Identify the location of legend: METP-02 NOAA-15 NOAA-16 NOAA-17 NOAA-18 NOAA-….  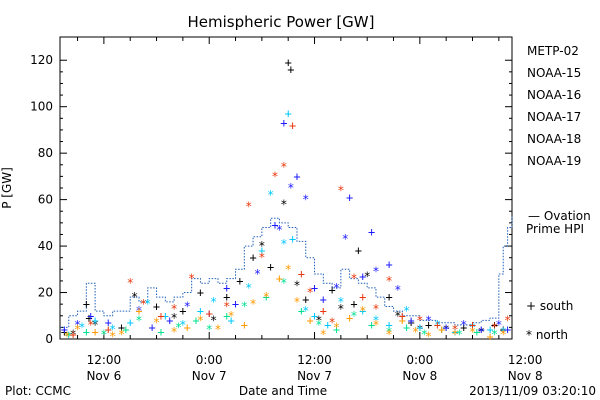
(554, 106).